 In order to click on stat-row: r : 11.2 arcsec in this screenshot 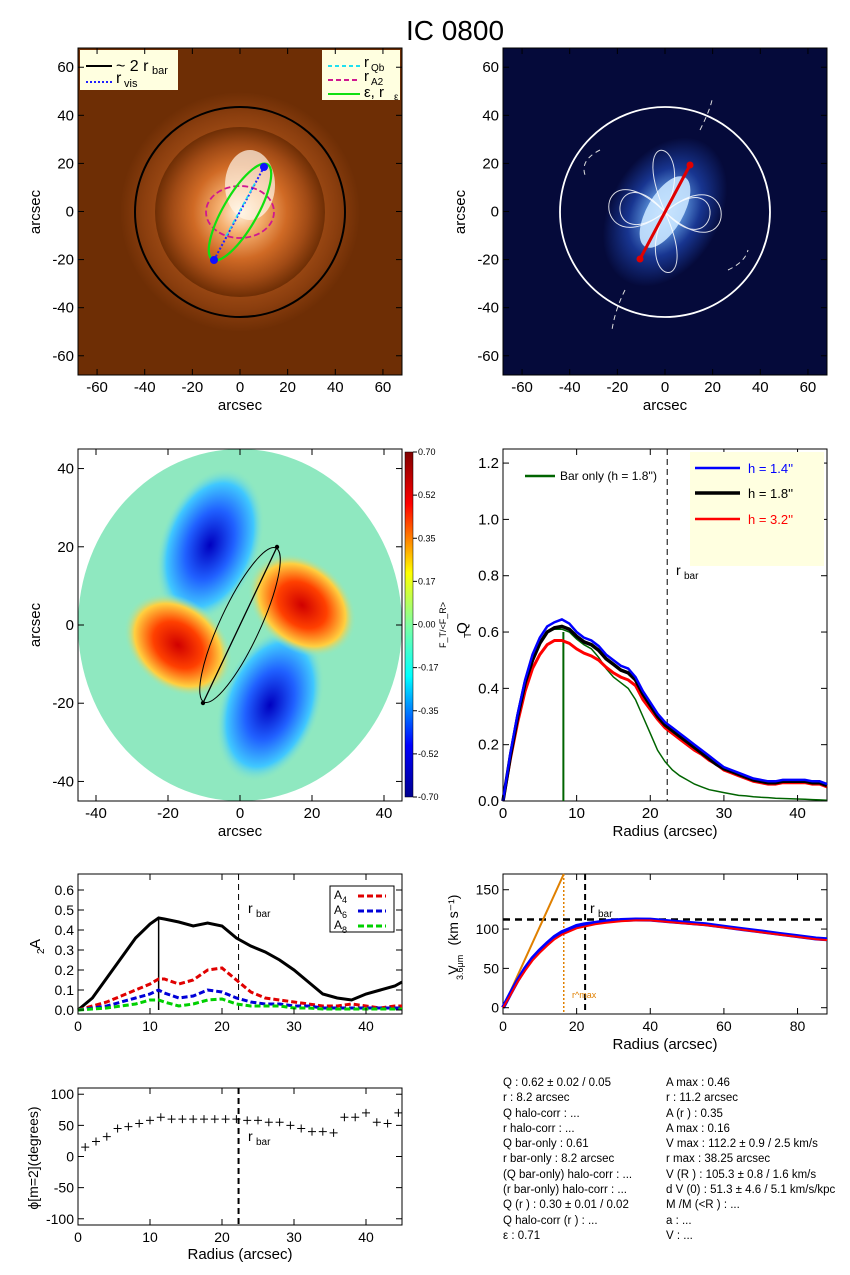, I will do `click(702, 1098)`.